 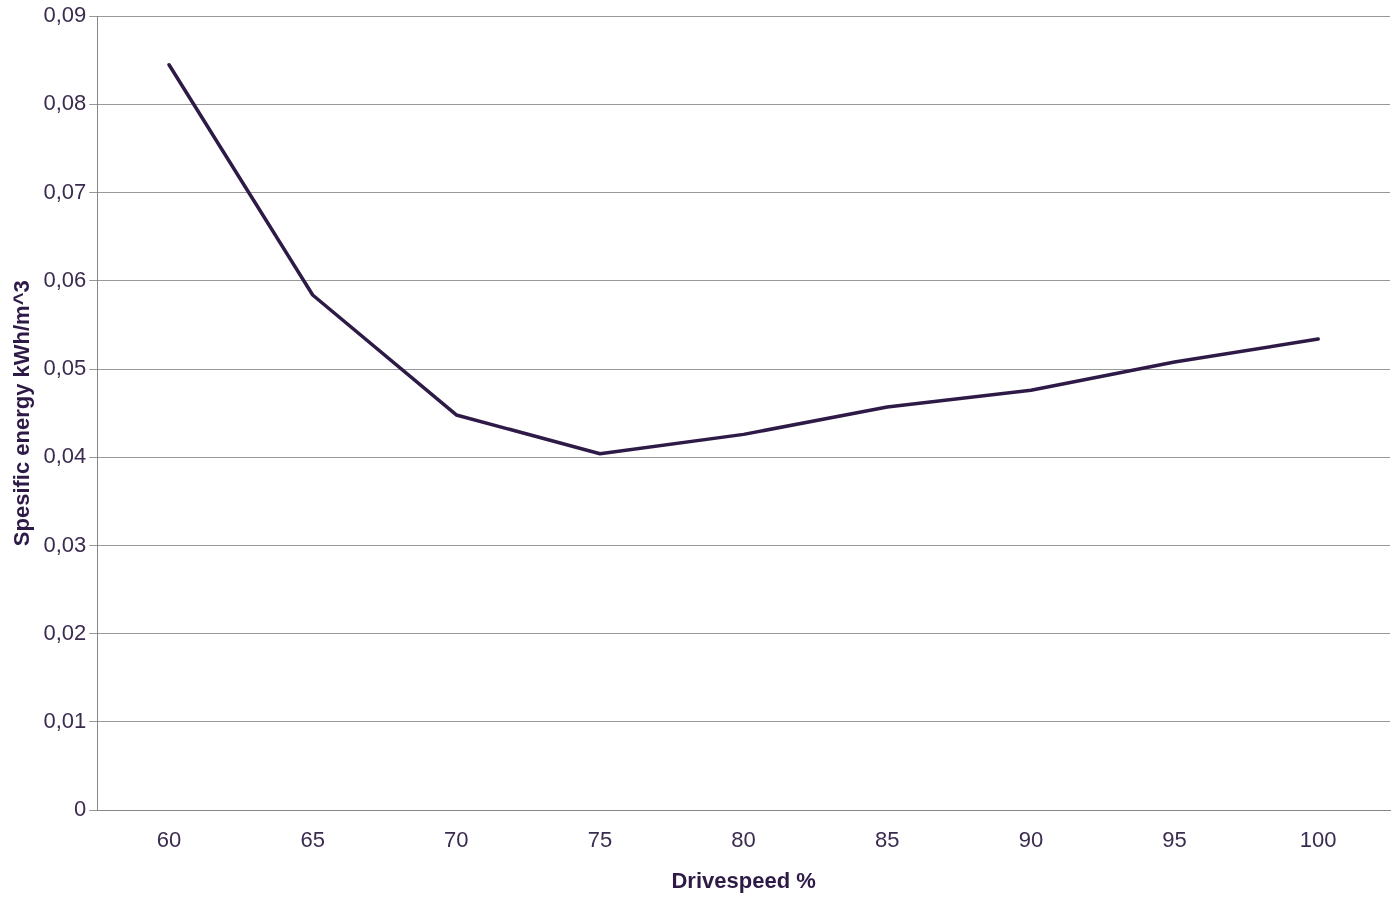 What do you see at coordinates (1031, 840) in the screenshot?
I see `x-tick-label: 90` at bounding box center [1031, 840].